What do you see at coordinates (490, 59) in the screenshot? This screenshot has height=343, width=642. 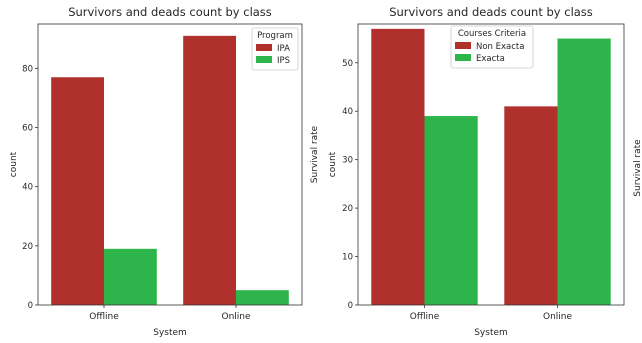 I see `legend-entry: Exacta` at bounding box center [490, 59].